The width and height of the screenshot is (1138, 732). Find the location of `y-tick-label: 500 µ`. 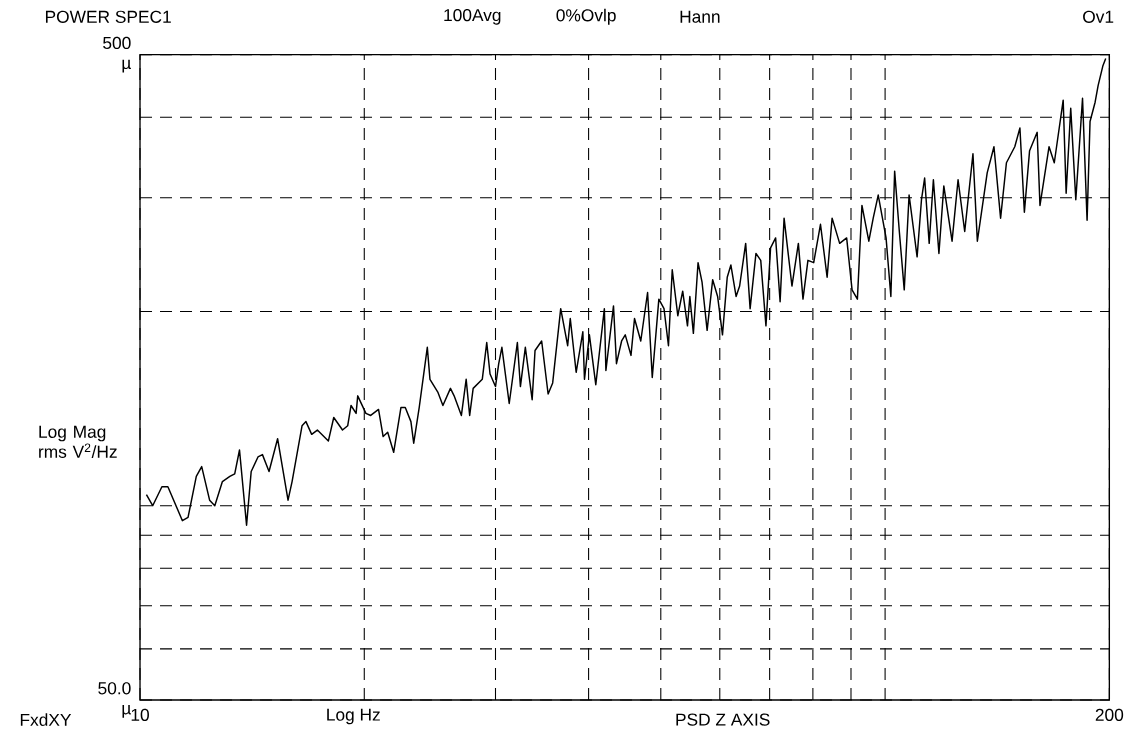

y-tick-label: 500 µ is located at coordinates (117, 54).